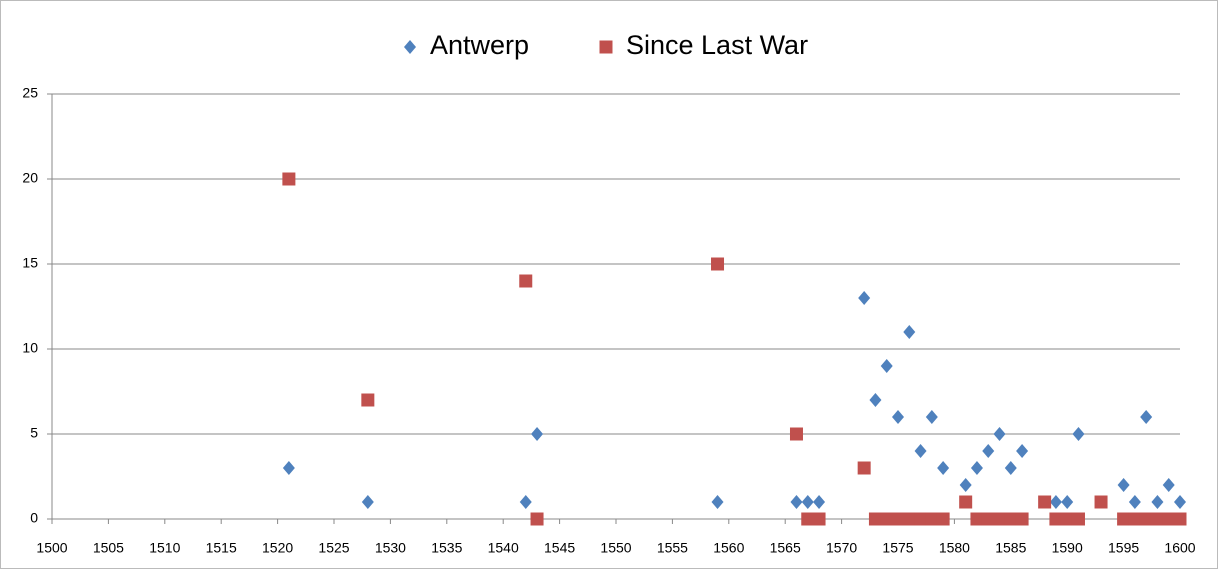 Image resolution: width=1218 pixels, height=569 pixels. Describe the element at coordinates (446, 548) in the screenshot. I see `x-tick-label: 1535` at that location.